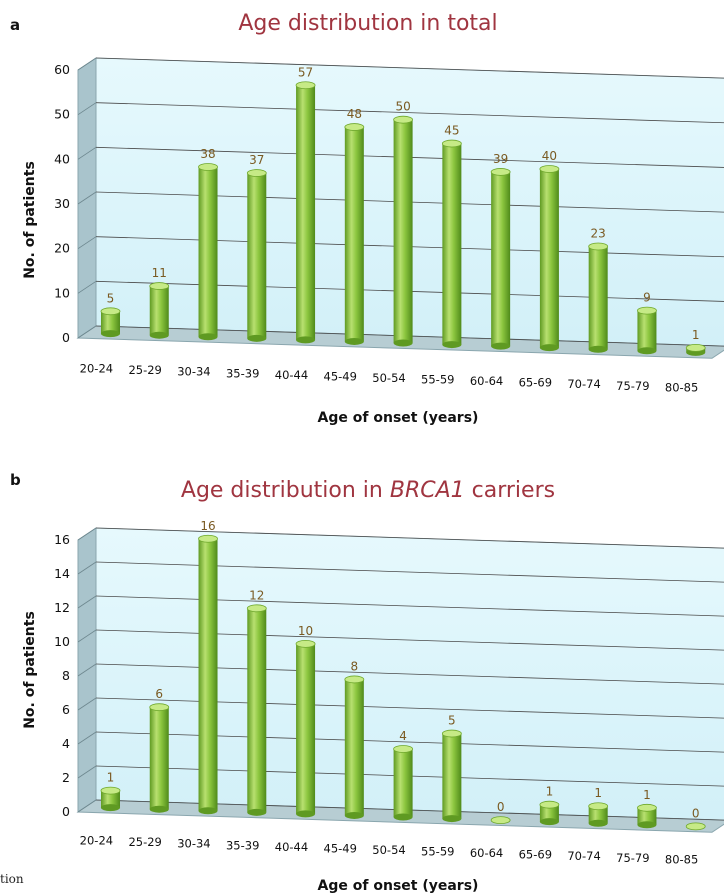 This screenshot has height=896, width=724. I want to click on data-label-a: 23, so click(598, 234).